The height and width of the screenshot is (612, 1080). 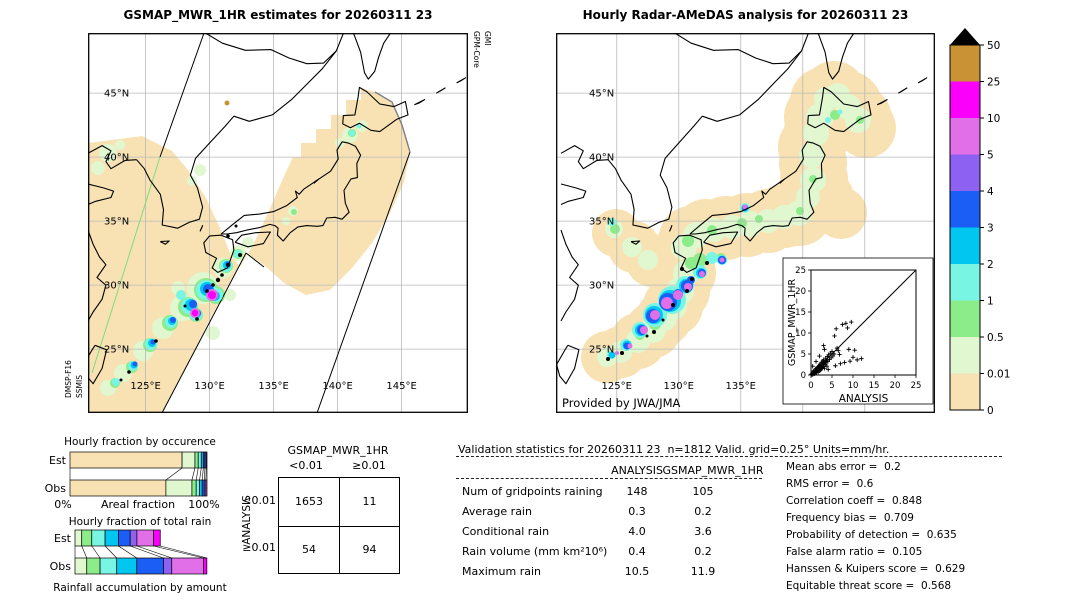 I want to click on contingency-col-label-lt: <0.01, so click(x=306, y=465).